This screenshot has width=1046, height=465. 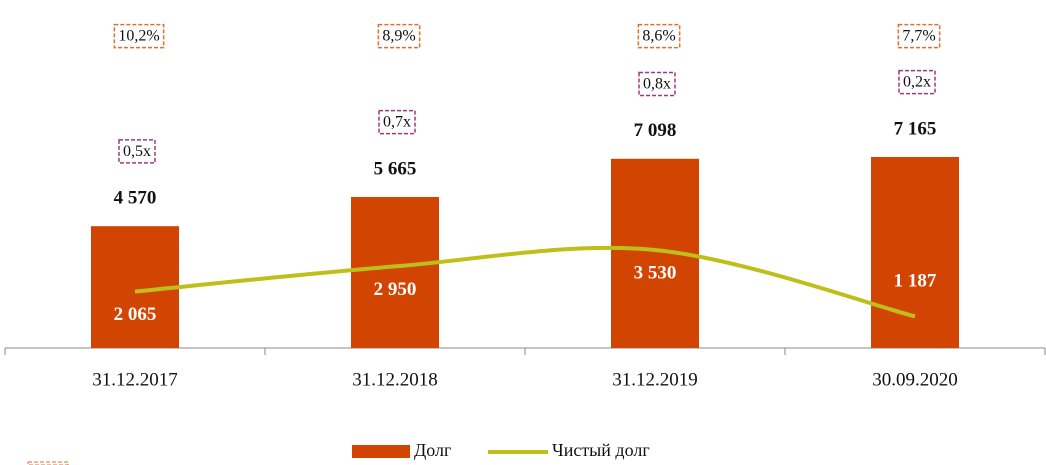 What do you see at coordinates (135, 379) in the screenshot?
I see `x-tick-label: 31.12.2017` at bounding box center [135, 379].